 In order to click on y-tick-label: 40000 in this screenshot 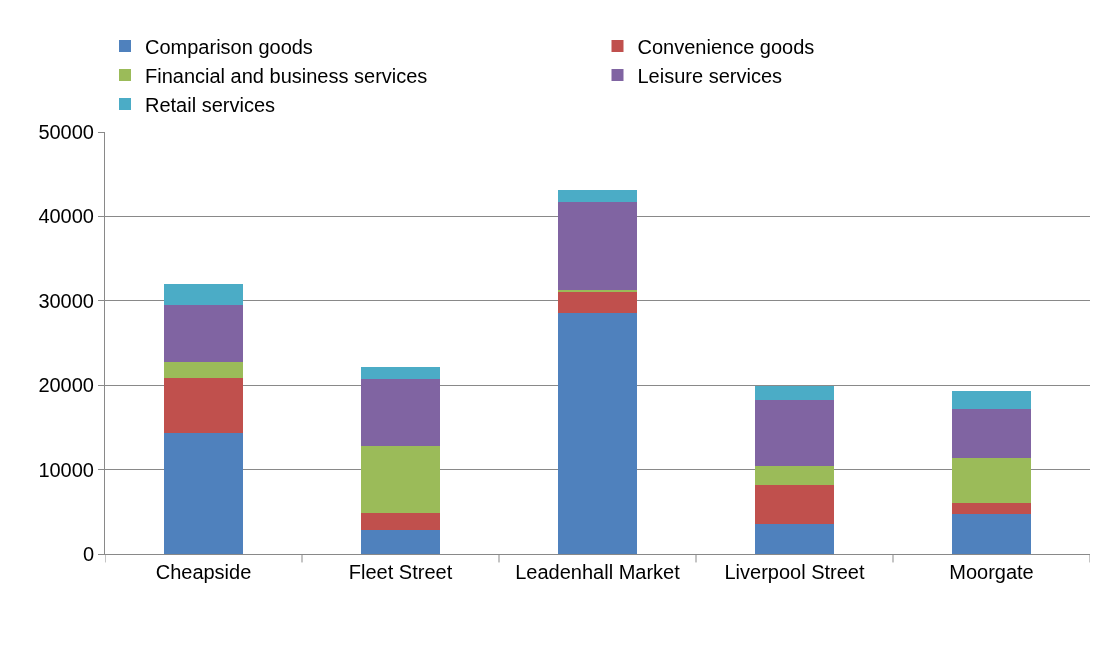, I will do `click(66, 216)`.